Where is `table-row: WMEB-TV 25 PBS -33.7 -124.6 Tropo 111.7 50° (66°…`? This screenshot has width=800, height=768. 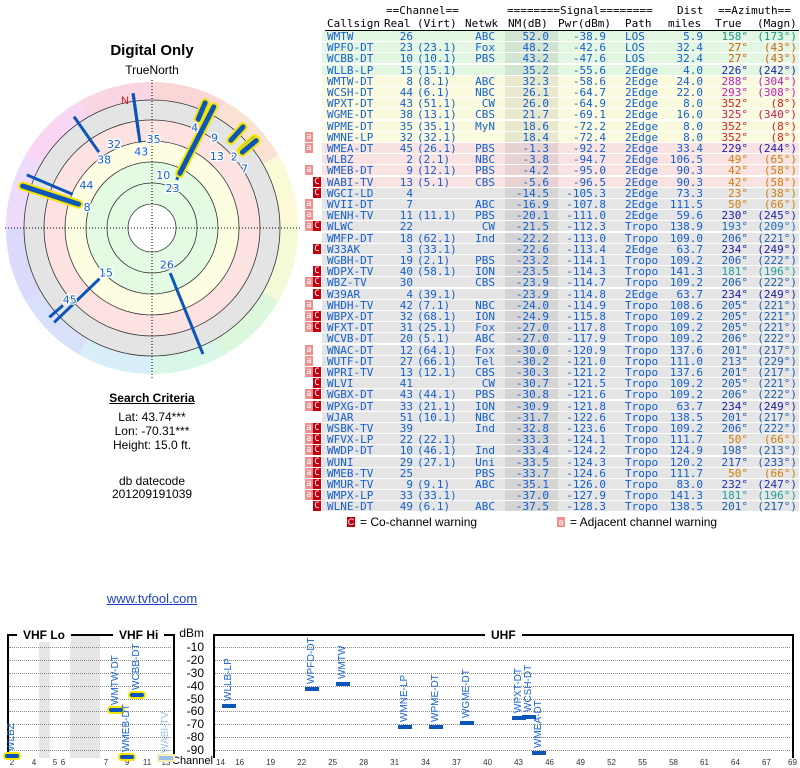 table-row: WMEB-TV 25 PBS -33.7 -124.6 Tropo 111.7 50° (66°… is located at coordinates (560, 473).